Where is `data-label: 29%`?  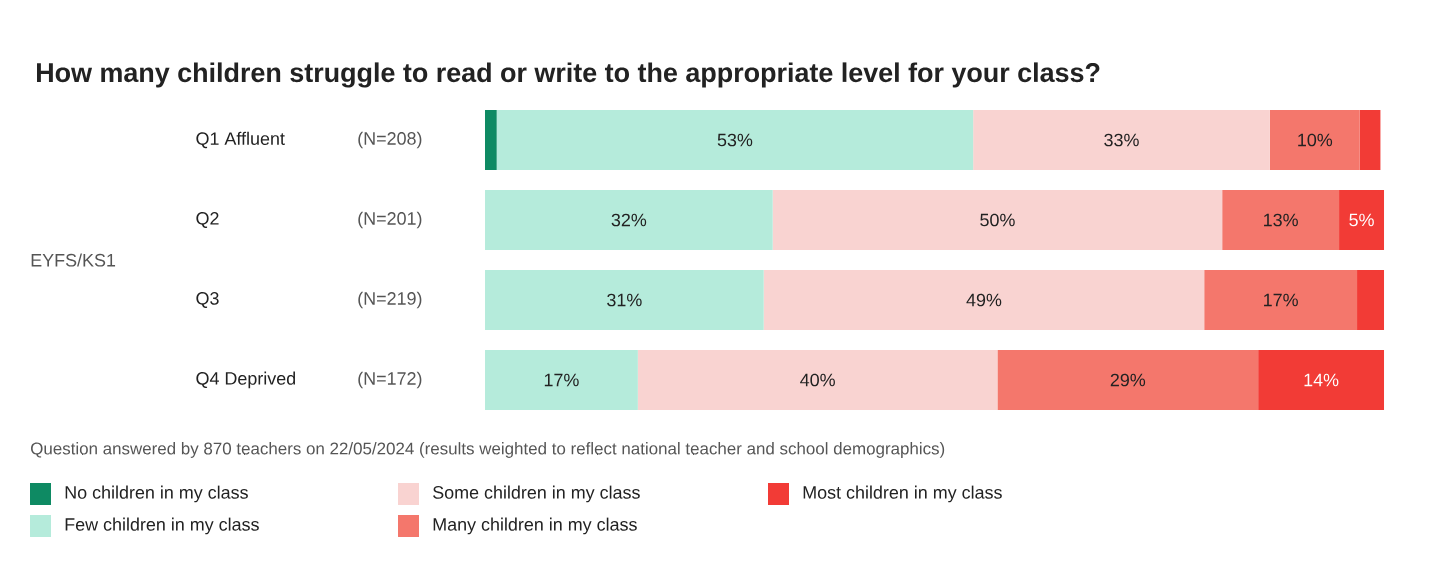
data-label: 29% is located at coordinates (1128, 380).